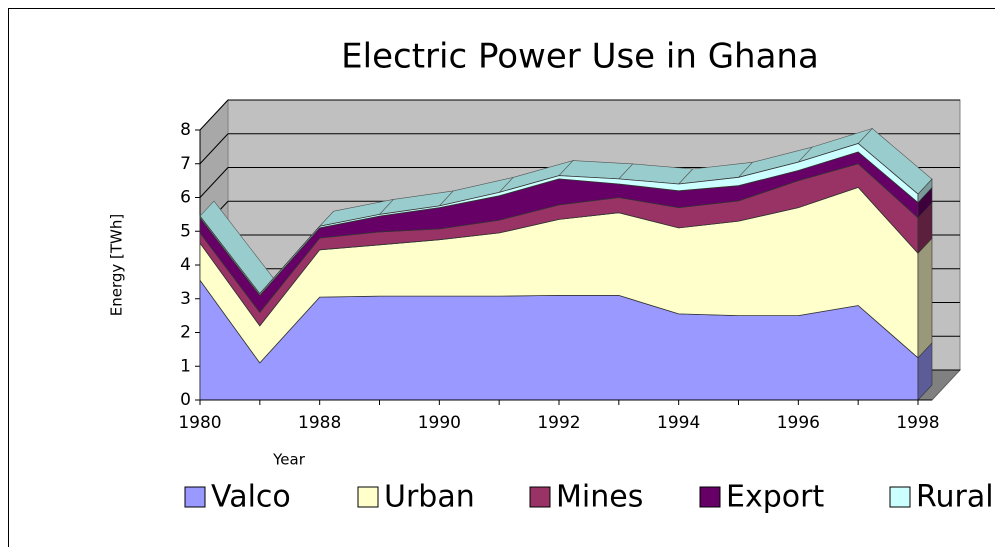  What do you see at coordinates (185, 164) in the screenshot?
I see `y-tick-label: 7` at bounding box center [185, 164].